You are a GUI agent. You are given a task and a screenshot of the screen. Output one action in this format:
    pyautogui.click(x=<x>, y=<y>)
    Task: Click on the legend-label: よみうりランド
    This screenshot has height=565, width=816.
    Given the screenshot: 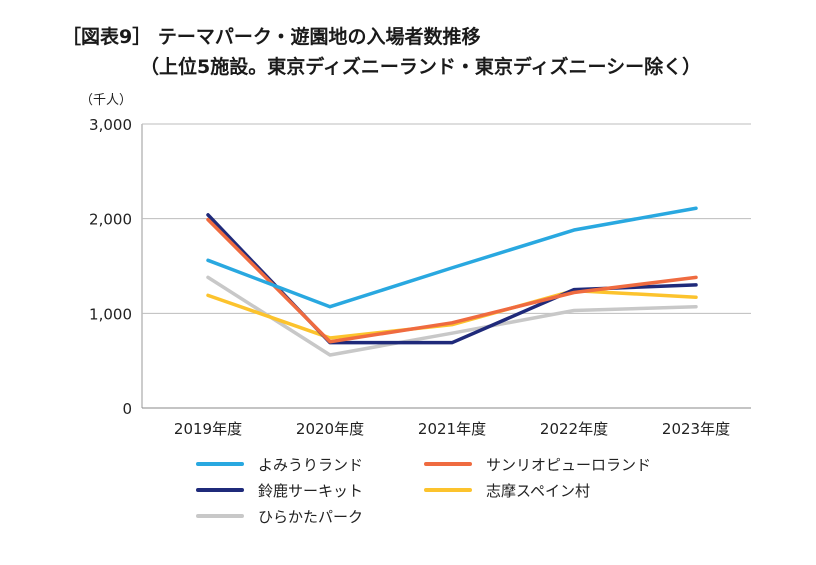 What is the action you would take?
    pyautogui.click(x=311, y=464)
    